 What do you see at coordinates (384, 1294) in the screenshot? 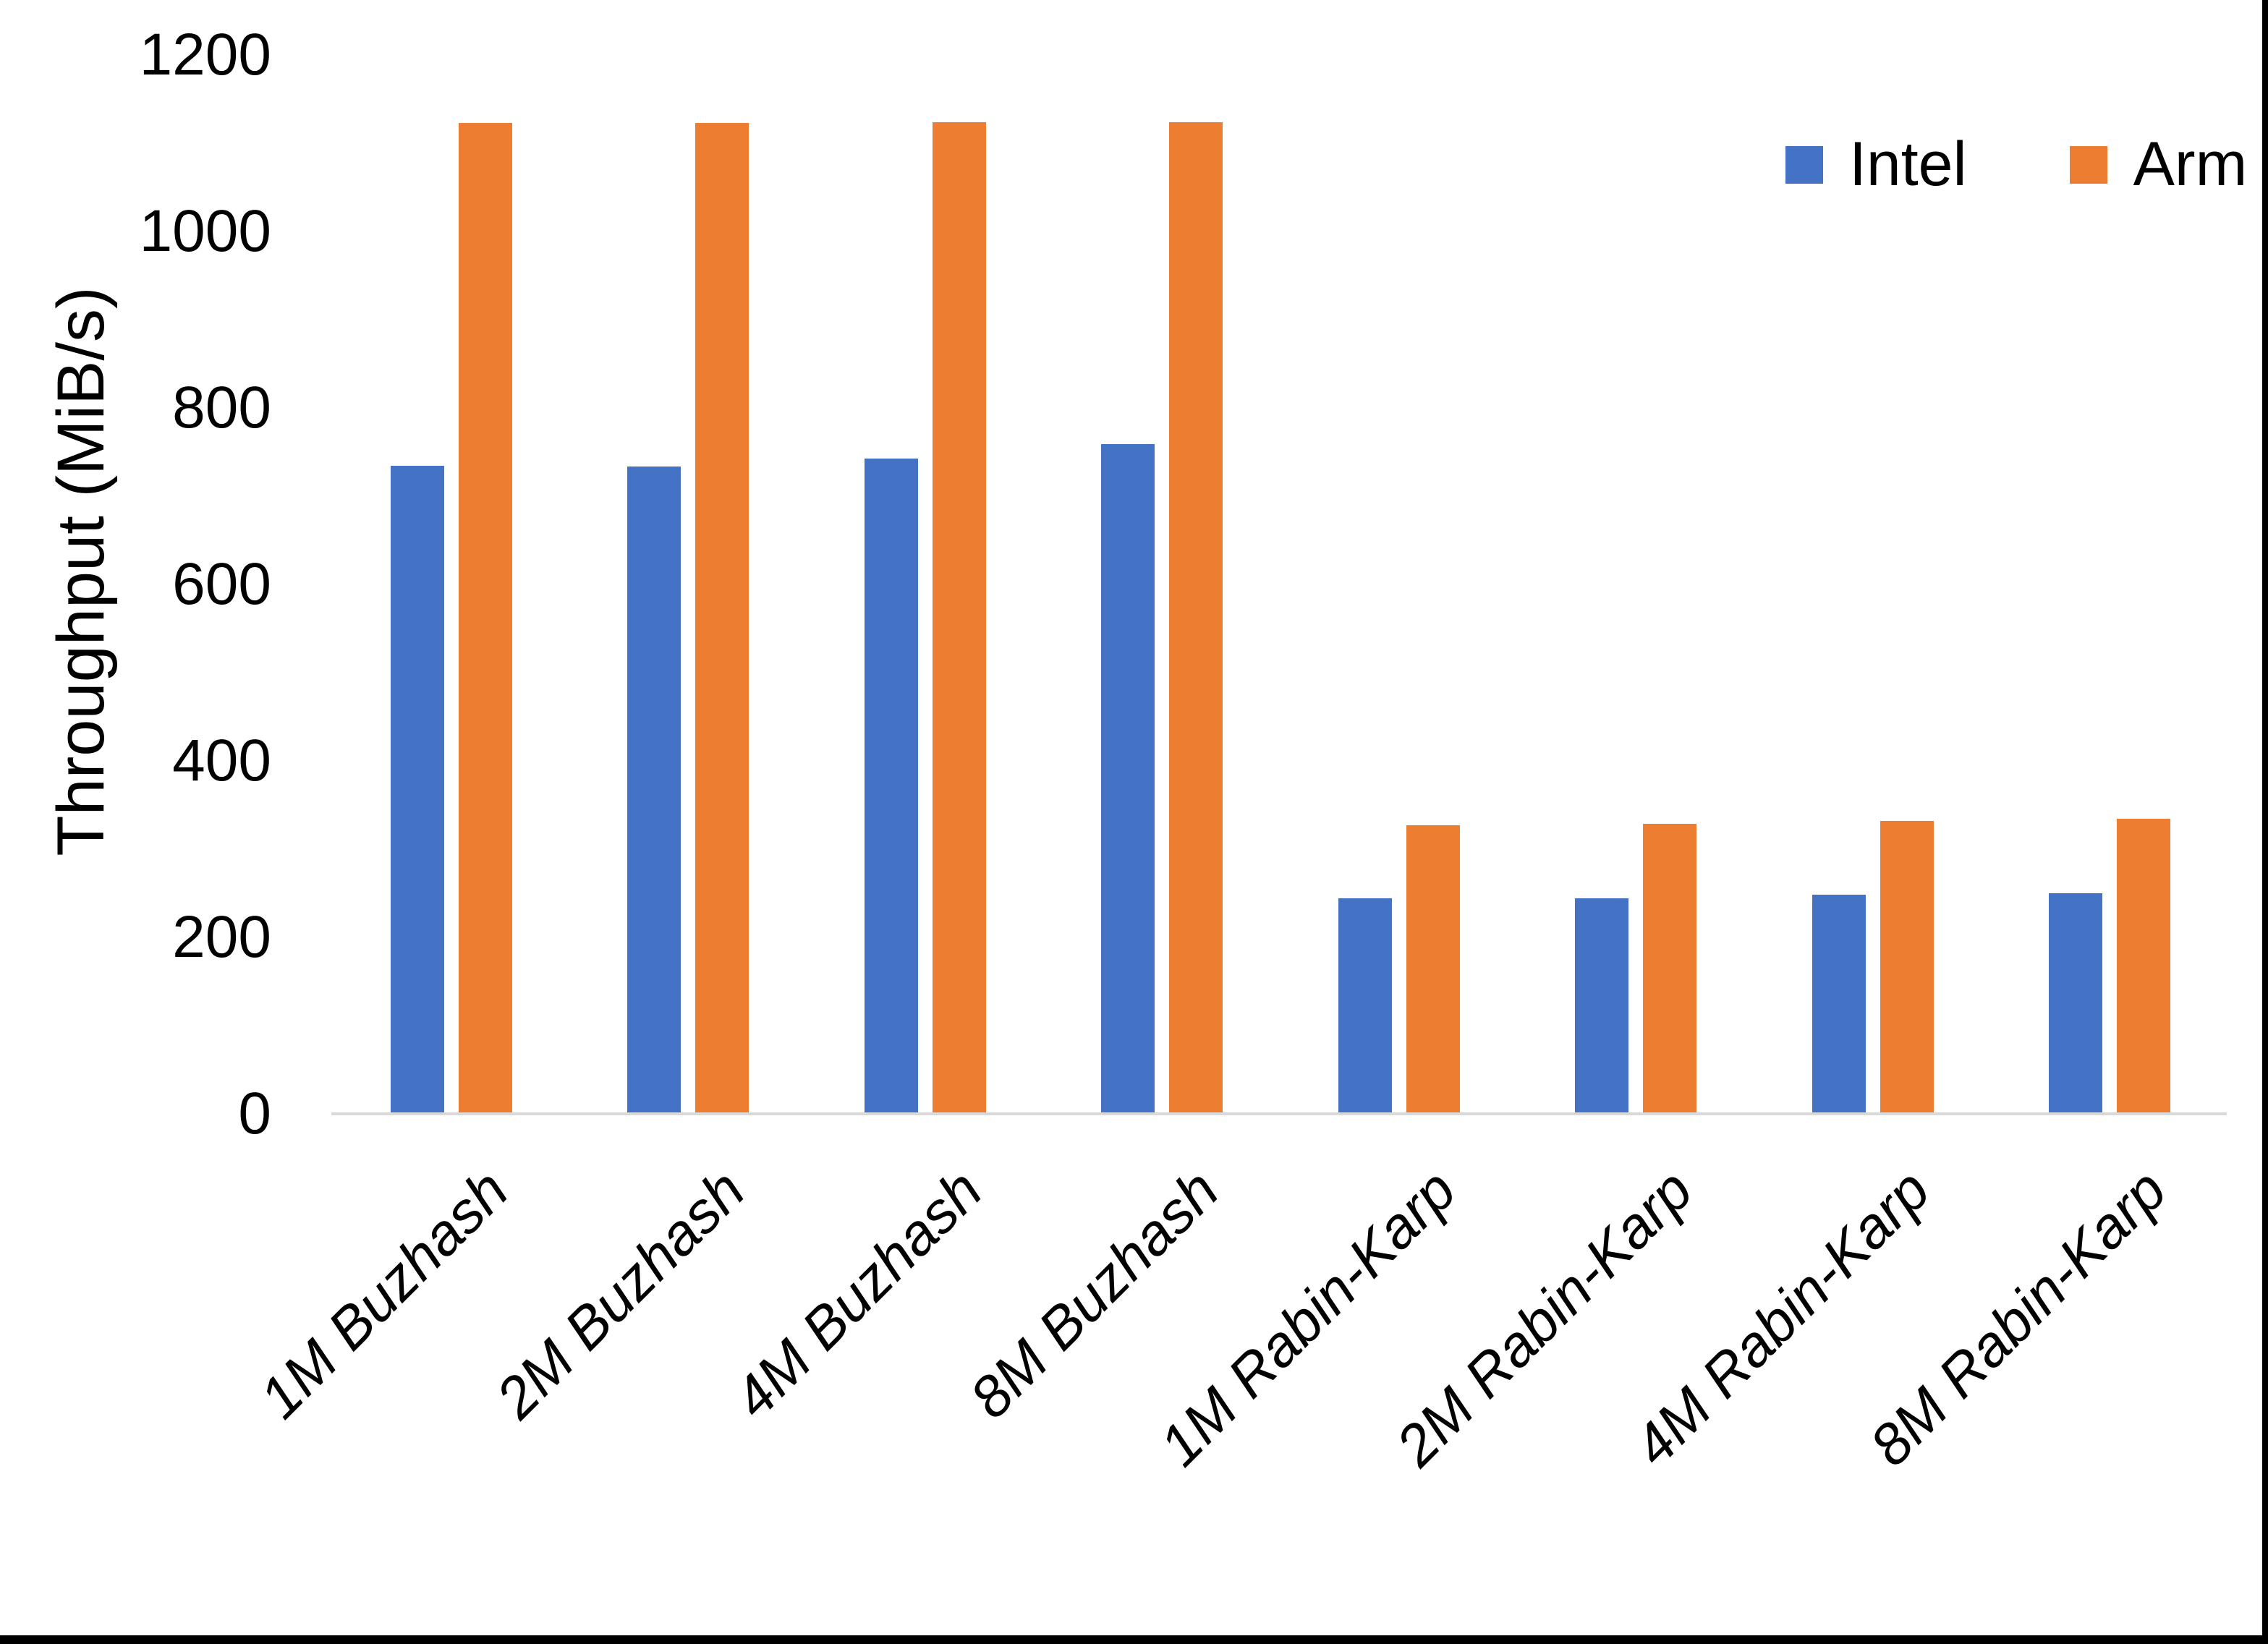
I see `x-axis-label: 1M Buzhash` at bounding box center [384, 1294].